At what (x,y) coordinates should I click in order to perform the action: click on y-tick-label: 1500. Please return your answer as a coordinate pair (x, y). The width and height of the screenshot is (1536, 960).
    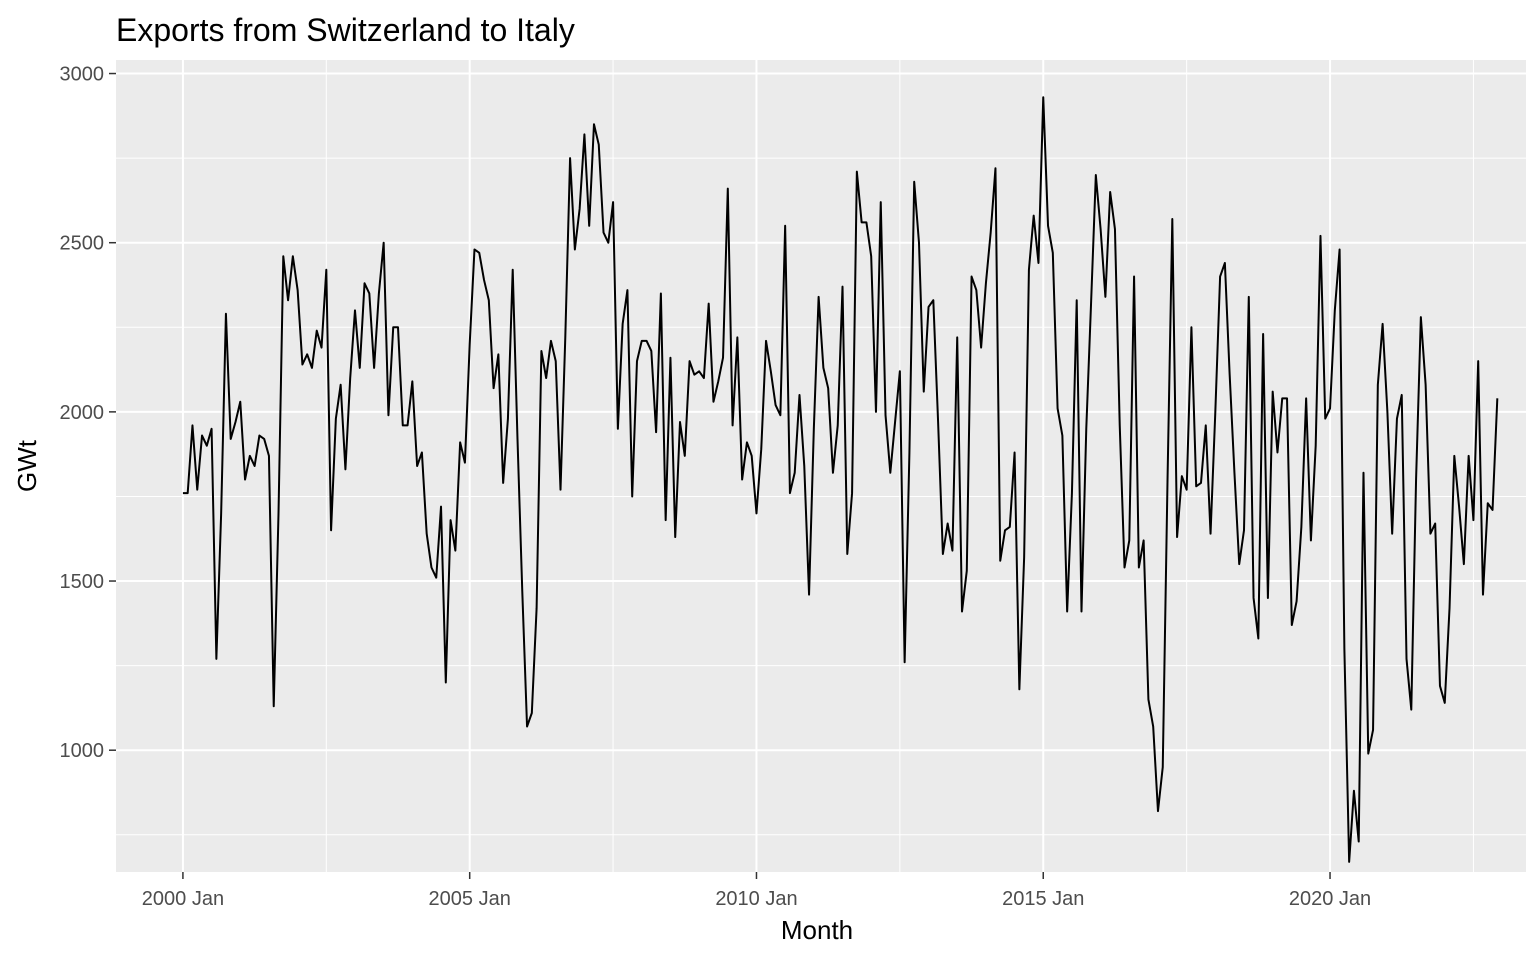
    Looking at the image, I should click on (82, 582).